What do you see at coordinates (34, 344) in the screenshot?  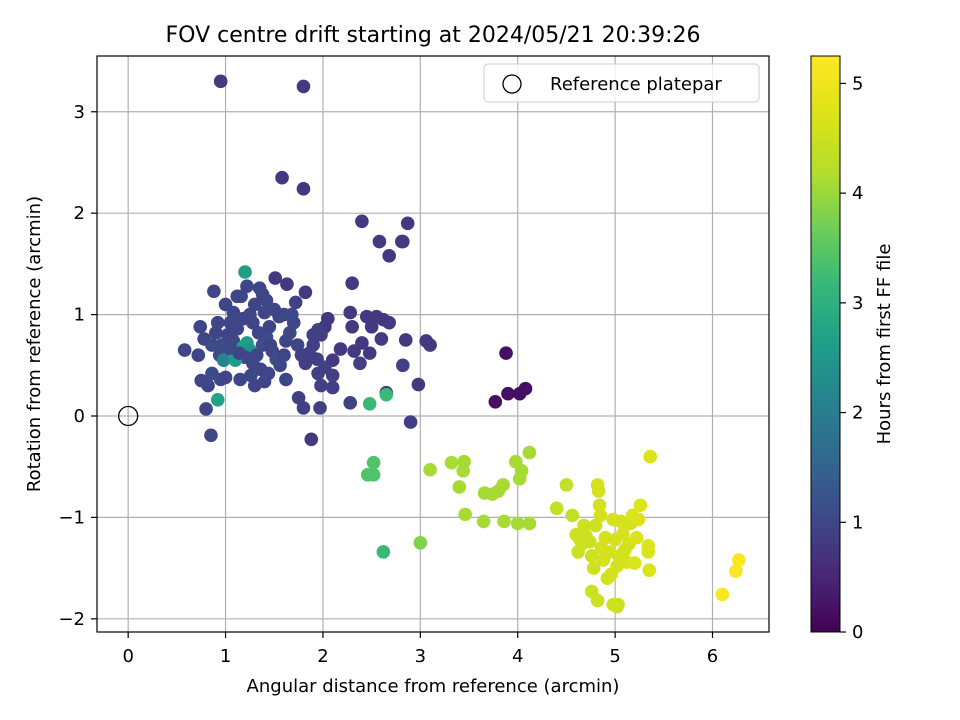 I see `y-axis-label: Rotation from reference (arcmin)` at bounding box center [34, 344].